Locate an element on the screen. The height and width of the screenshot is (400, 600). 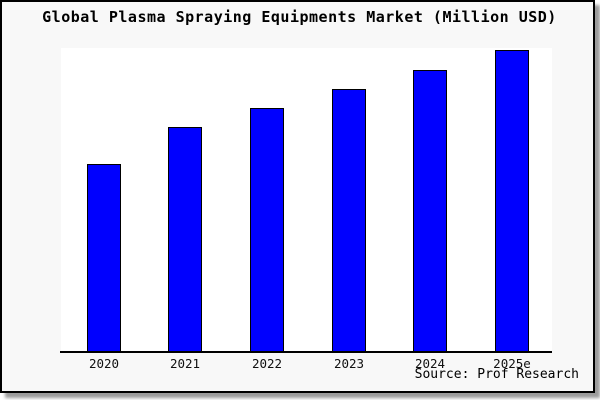
x-tick-label-2022: 2022 is located at coordinates (267, 363).